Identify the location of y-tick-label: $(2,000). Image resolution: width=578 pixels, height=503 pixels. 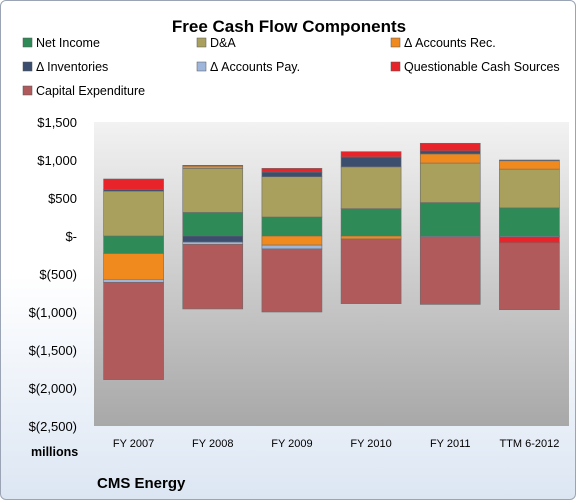
(53, 388).